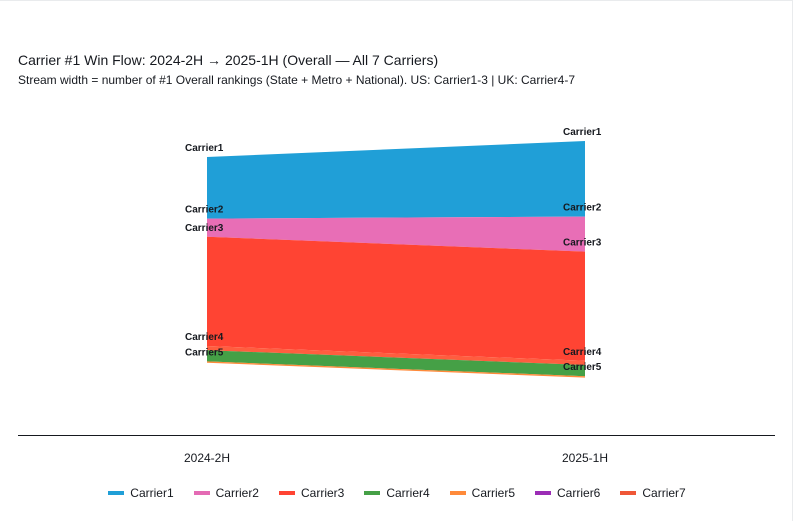  Describe the element at coordinates (207, 458) in the screenshot. I see `x-tick-label: 2024-2H` at that location.